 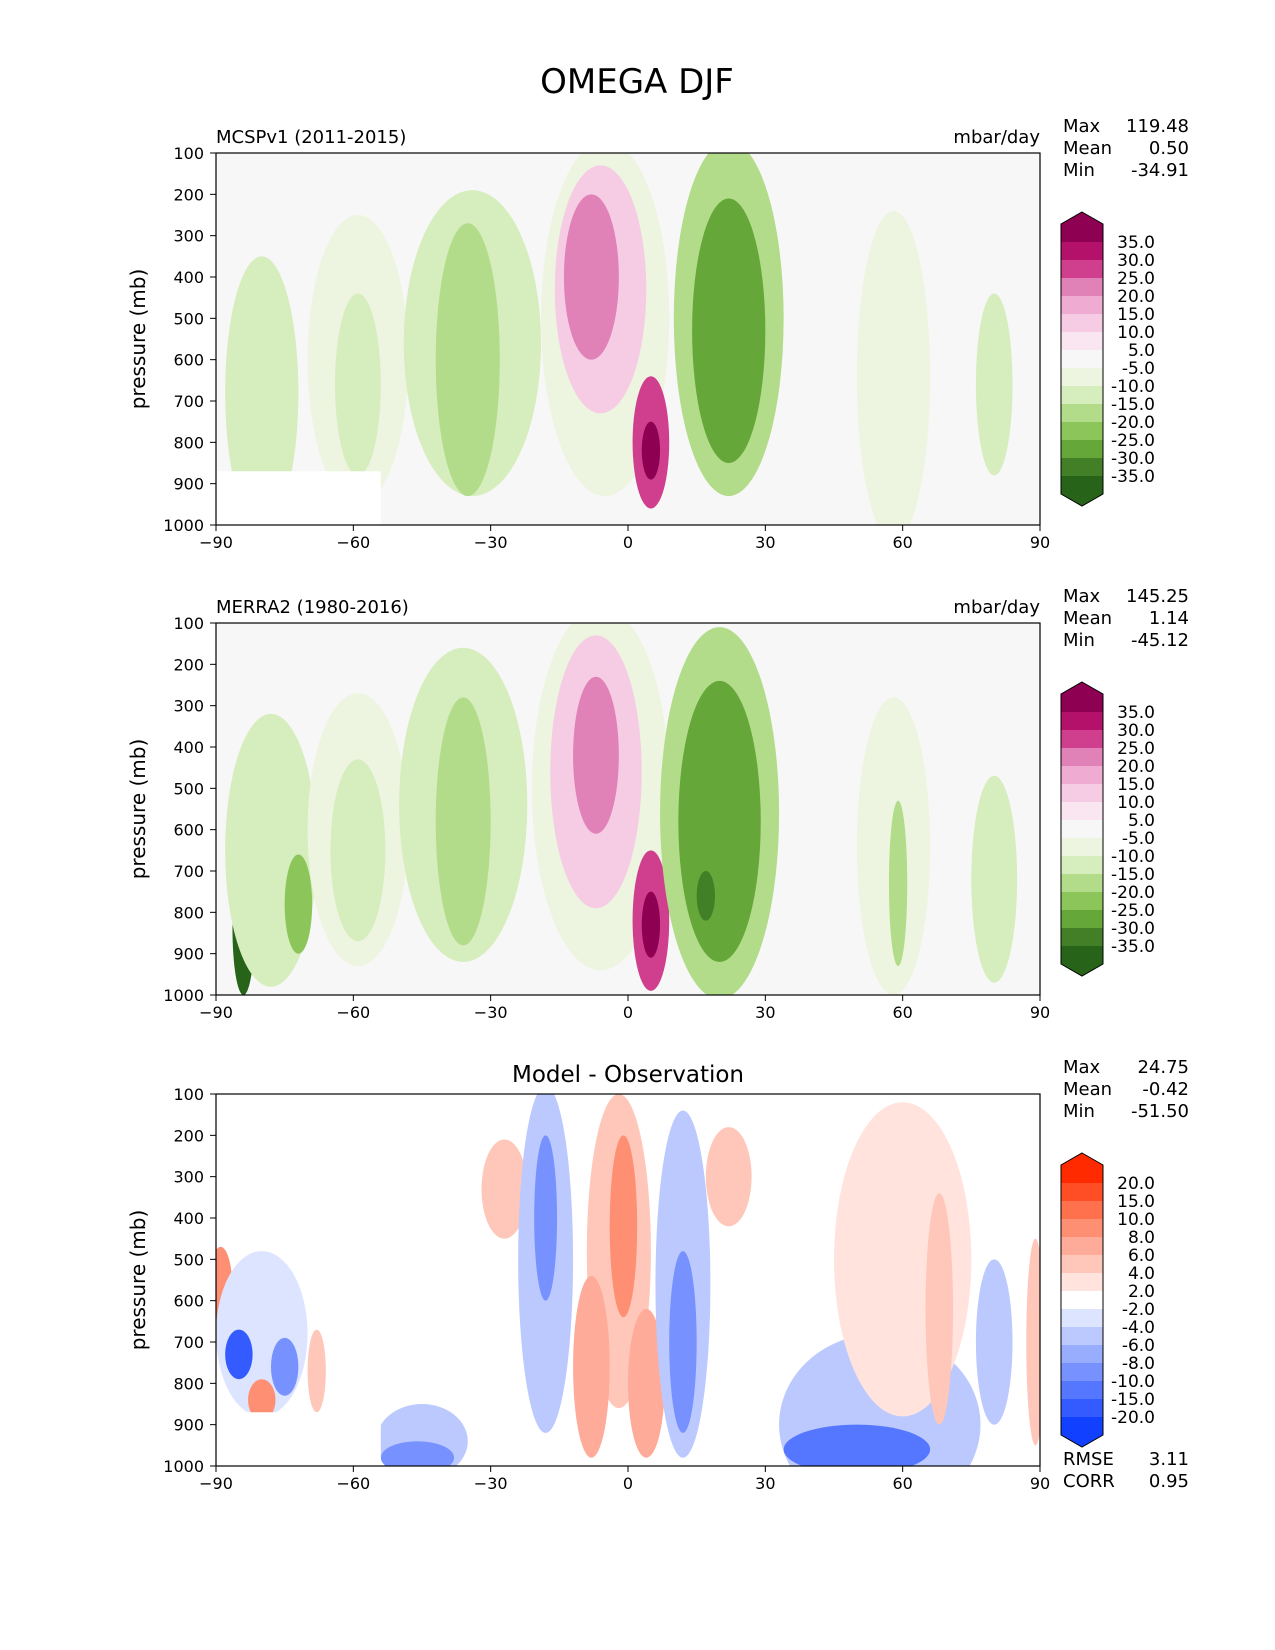 What do you see at coordinates (1138, 1364) in the screenshot?
I see `colorbar-label: -8.0` at bounding box center [1138, 1364].